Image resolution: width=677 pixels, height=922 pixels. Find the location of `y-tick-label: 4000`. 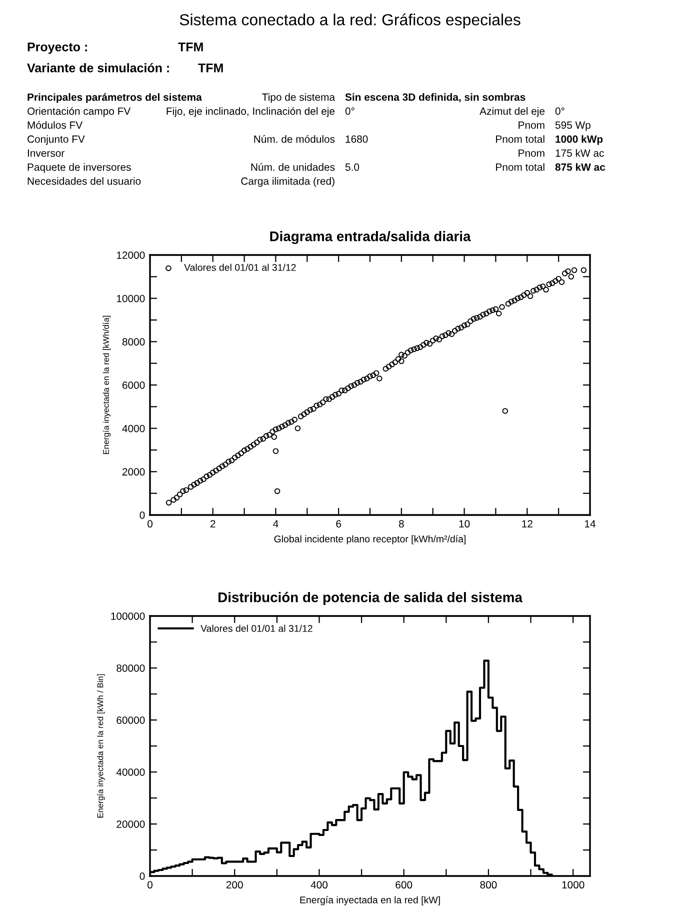

y-tick-label: 4000 is located at coordinates (133, 428).